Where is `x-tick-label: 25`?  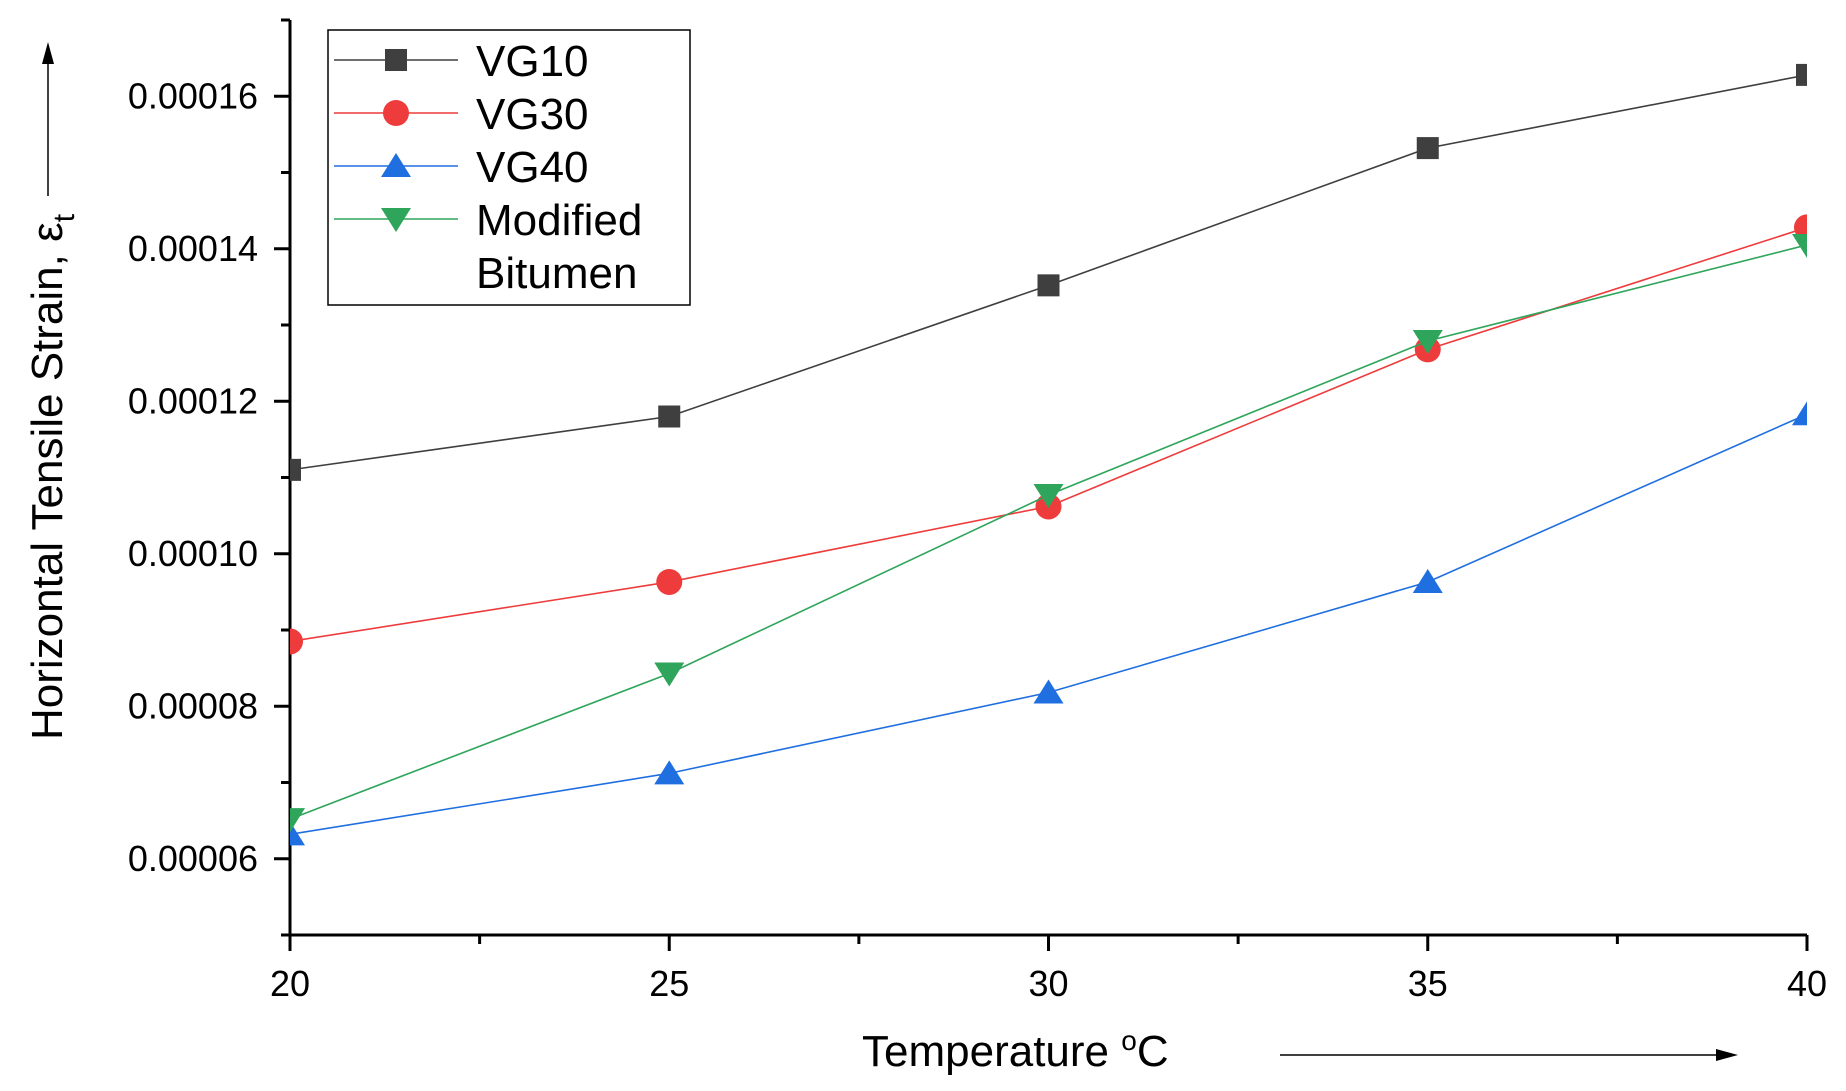
x-tick-label: 25 is located at coordinates (669, 983).